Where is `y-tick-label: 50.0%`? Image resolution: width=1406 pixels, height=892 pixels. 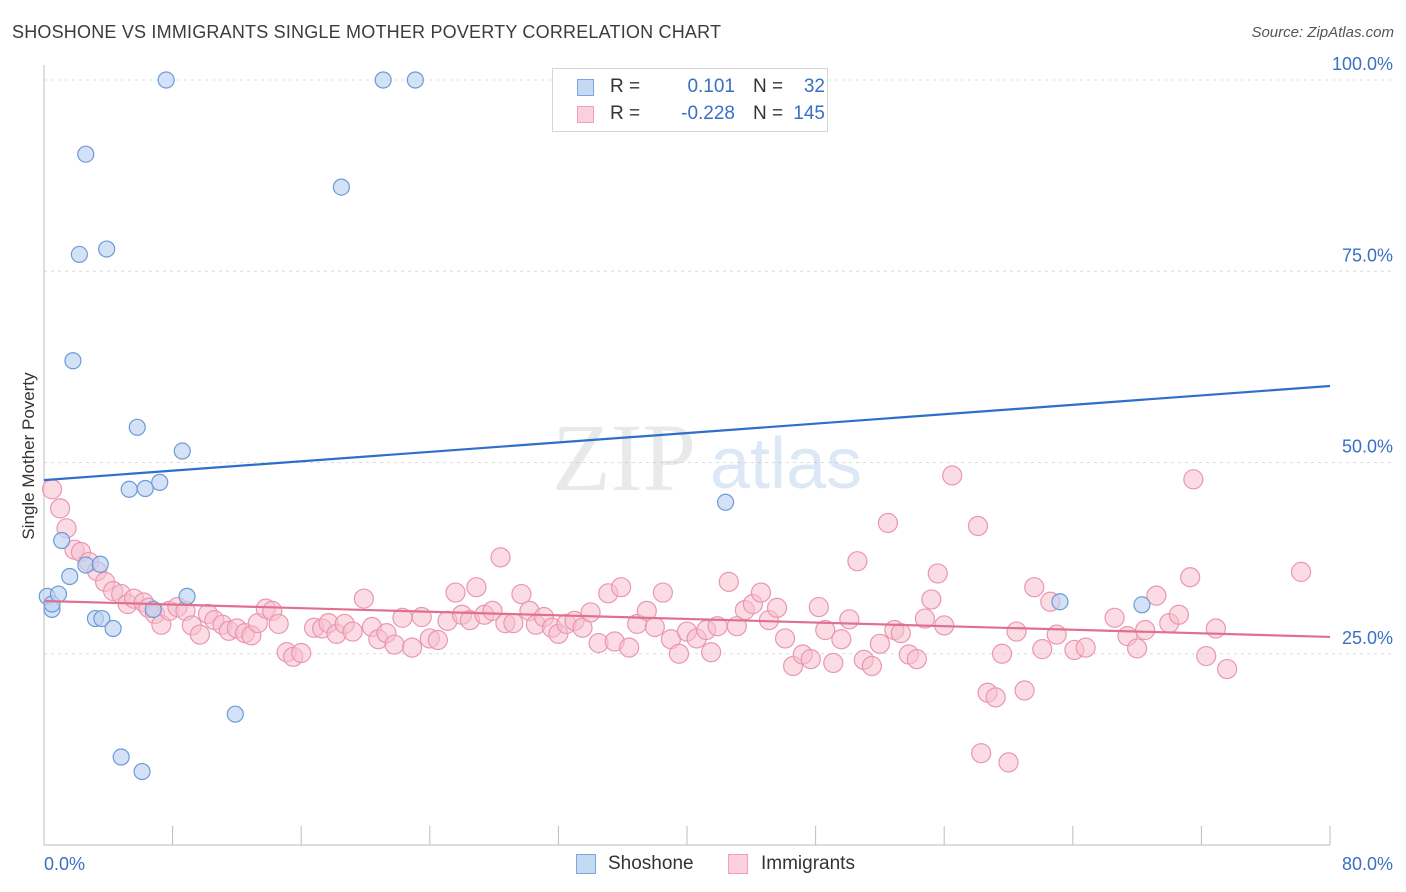
y-tick-label: 50.0% is located at coordinates (1367, 447).